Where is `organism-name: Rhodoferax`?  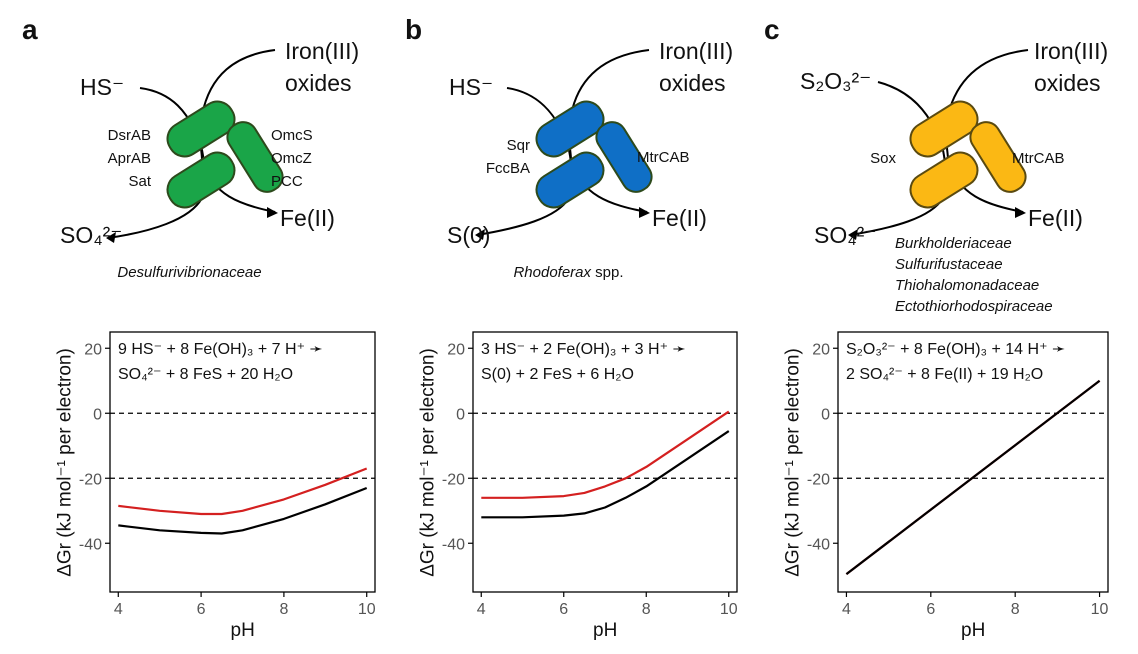 organism-name: Rhodoferax is located at coordinates (552, 272).